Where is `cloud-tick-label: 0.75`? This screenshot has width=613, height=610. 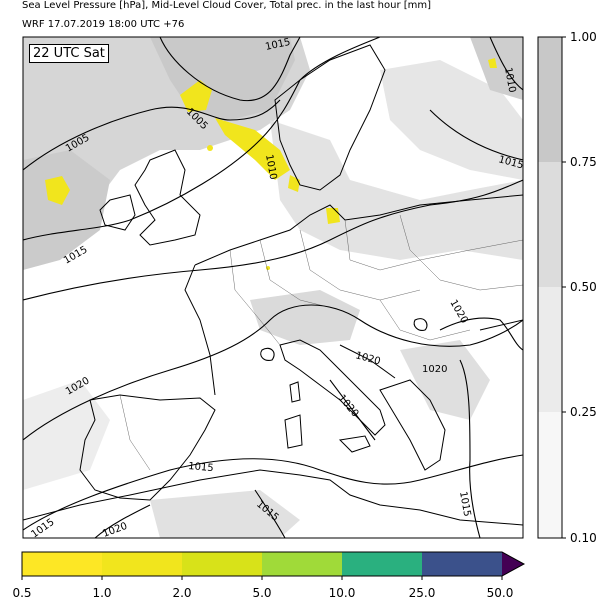
cloud-tick-label: 0.75 is located at coordinates (583, 162).